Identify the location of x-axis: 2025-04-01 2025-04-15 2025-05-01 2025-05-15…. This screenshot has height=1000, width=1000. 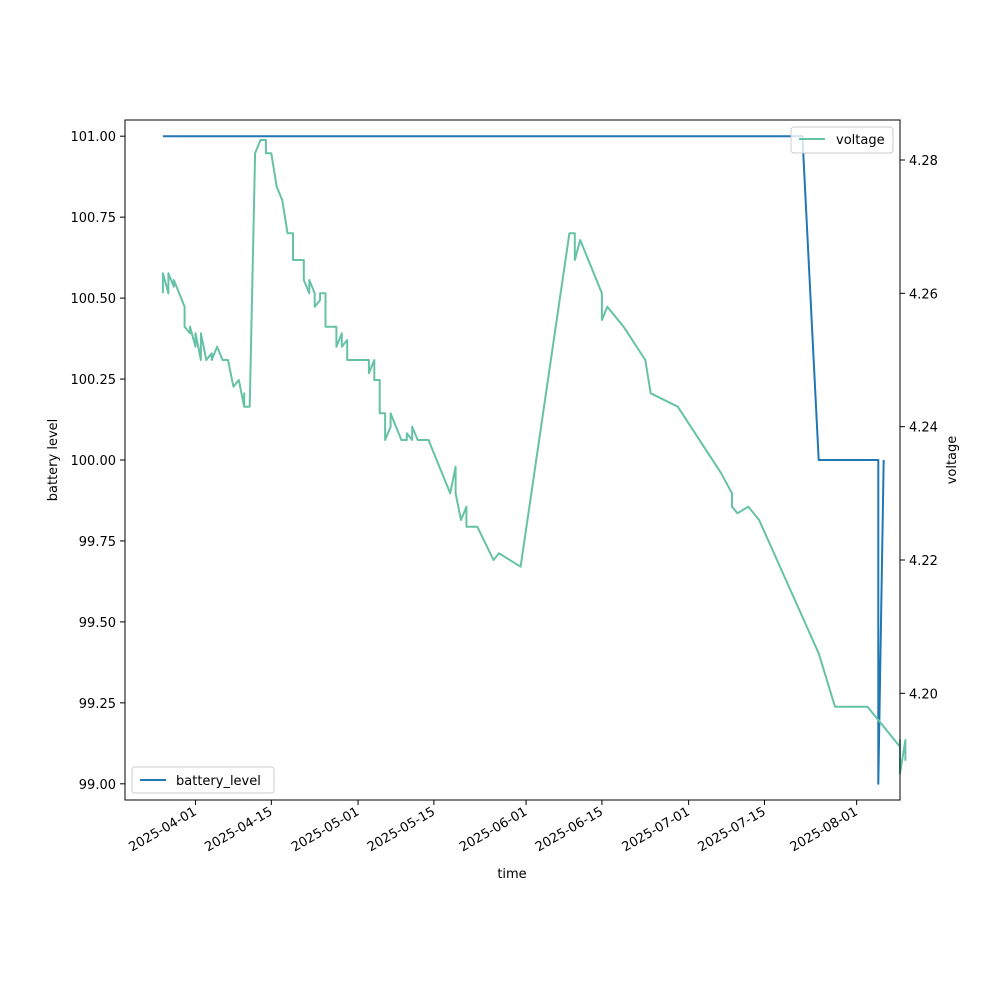
(494, 827).